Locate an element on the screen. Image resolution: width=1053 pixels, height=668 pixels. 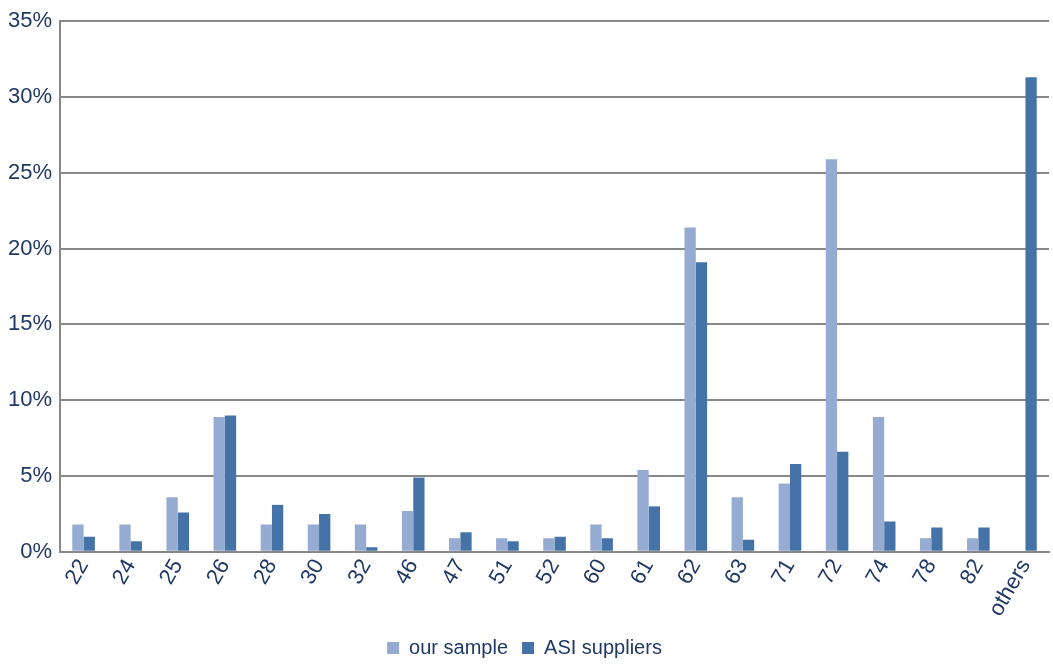
y-tick-label: 0% is located at coordinates (36, 550).